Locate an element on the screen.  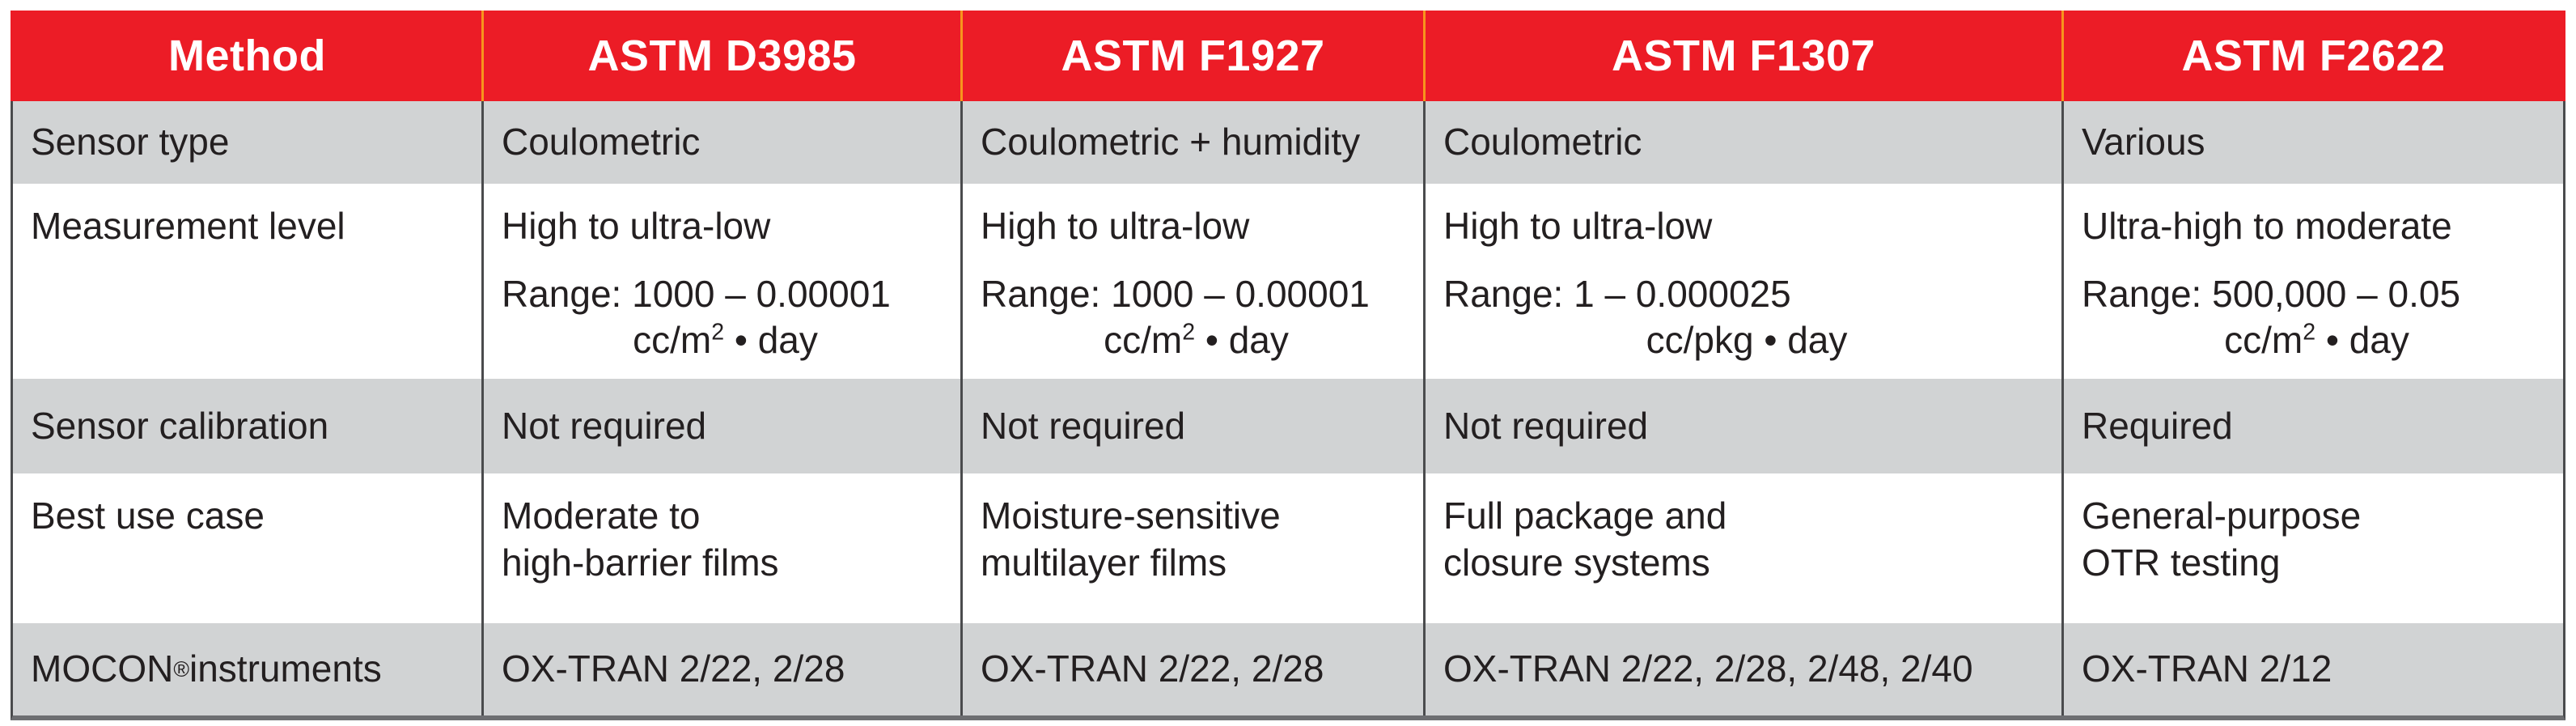
table-cell: Required is located at coordinates (2157, 425).